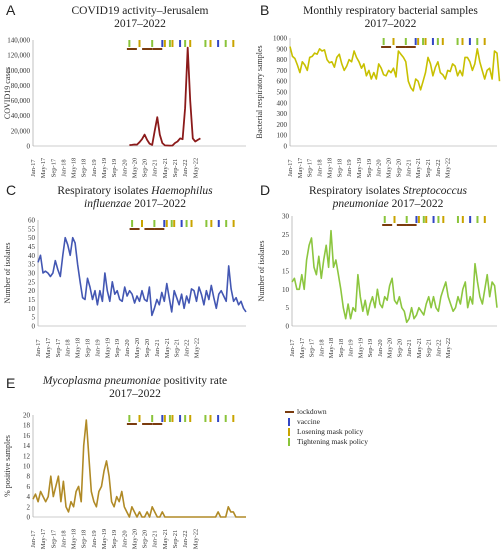  I want to click on chart-b-y-tick-label: 600, so click(282, 82).